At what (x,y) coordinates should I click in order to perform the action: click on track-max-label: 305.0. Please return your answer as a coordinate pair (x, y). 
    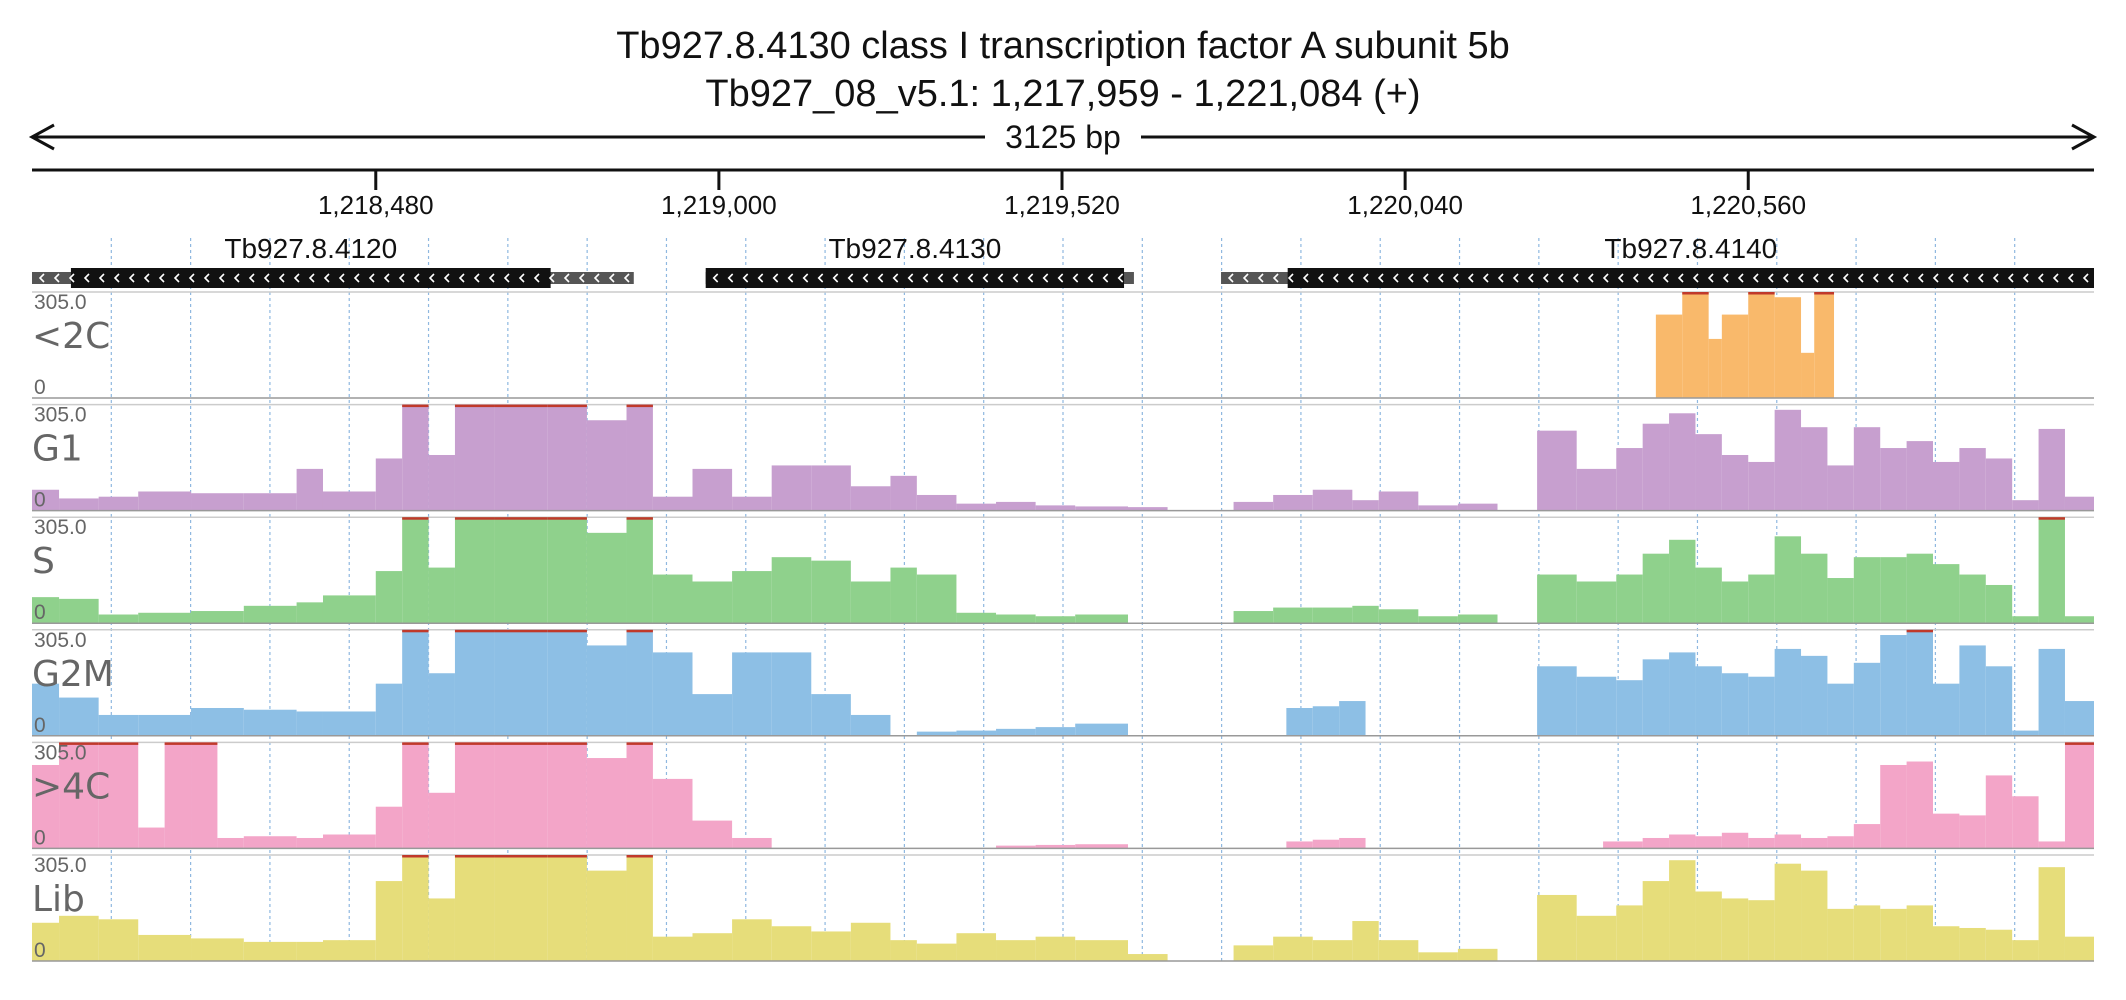
    Looking at the image, I should click on (60, 865).